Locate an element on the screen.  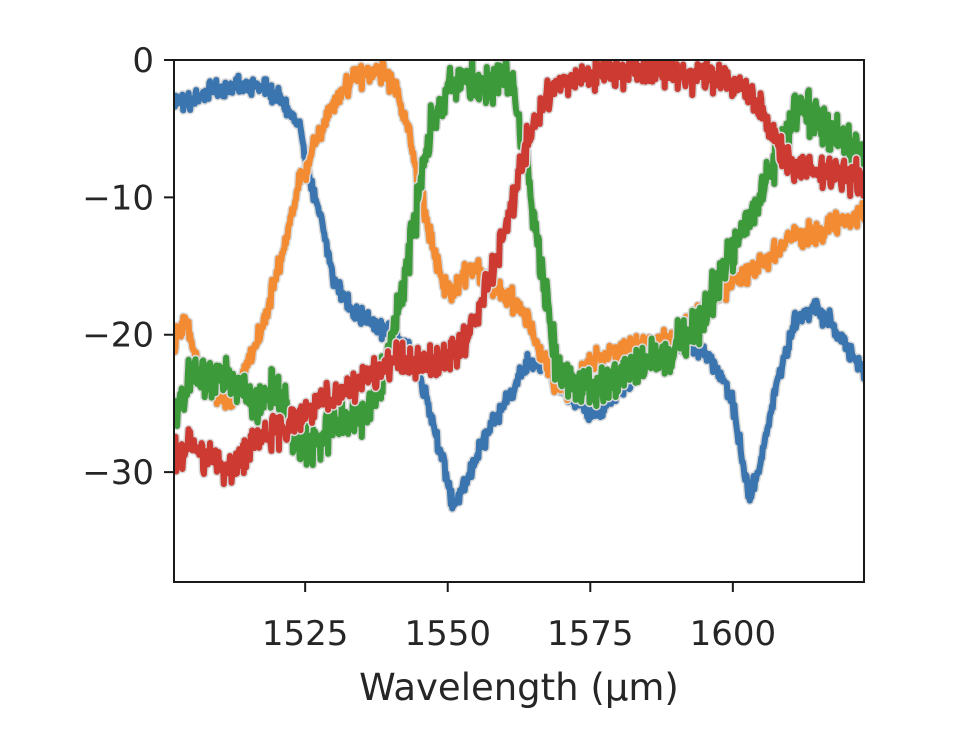
y-tick-label: 0 is located at coordinates (143, 61).